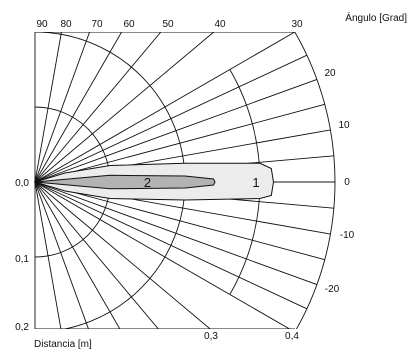 The image size is (409, 351). I want to click on detection-lobes: 12, so click(154, 181).